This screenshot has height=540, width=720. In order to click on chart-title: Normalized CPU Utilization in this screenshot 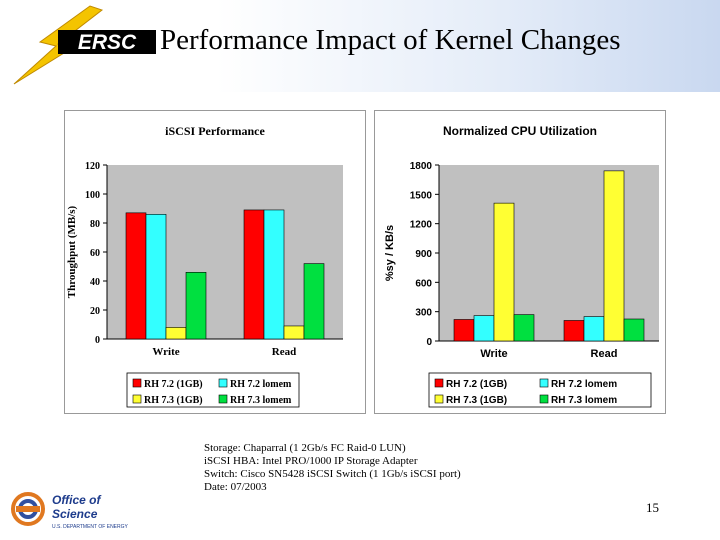, I will do `click(520, 131)`.